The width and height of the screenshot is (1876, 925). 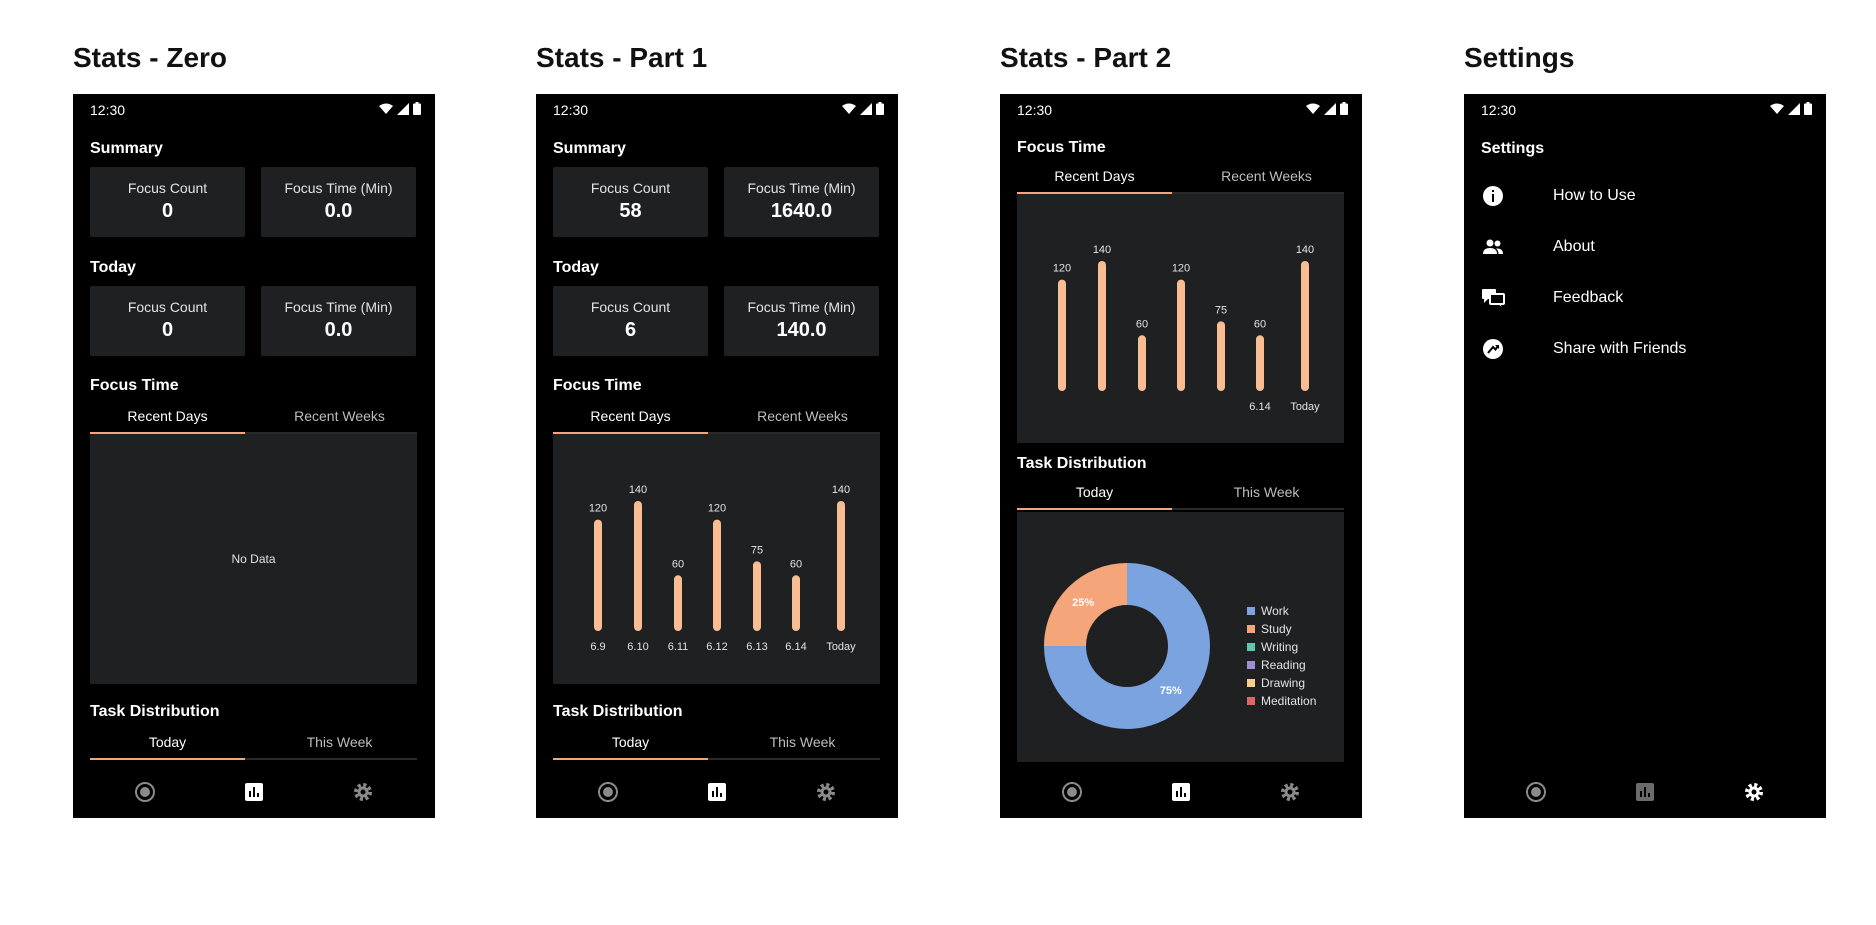 I want to click on today-focus-time-card: Focus Time (Min) 140.0, so click(x=801, y=321).